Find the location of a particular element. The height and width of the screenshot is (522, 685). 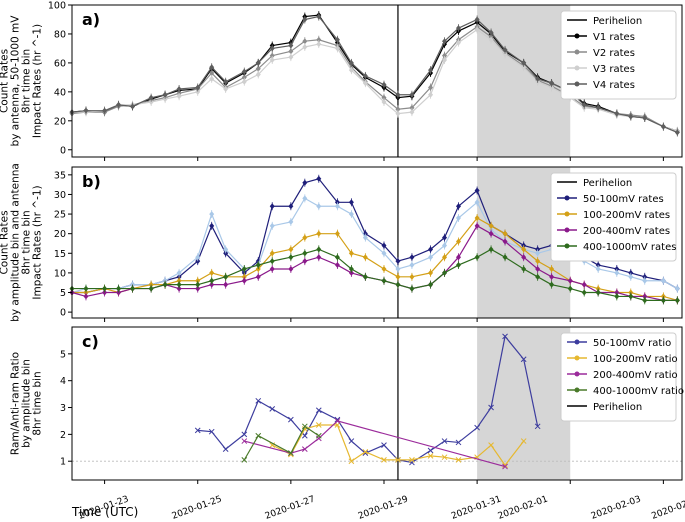

legend-label: 200-400mV ratio is located at coordinates (635, 375).